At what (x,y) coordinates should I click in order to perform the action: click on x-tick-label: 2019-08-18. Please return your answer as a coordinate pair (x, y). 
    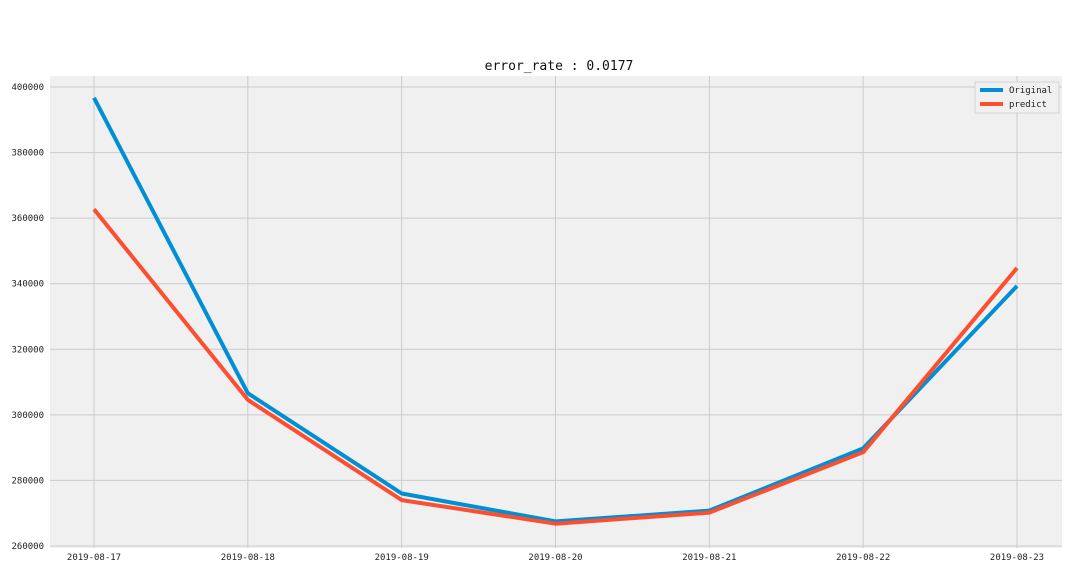
    Looking at the image, I should click on (248, 558).